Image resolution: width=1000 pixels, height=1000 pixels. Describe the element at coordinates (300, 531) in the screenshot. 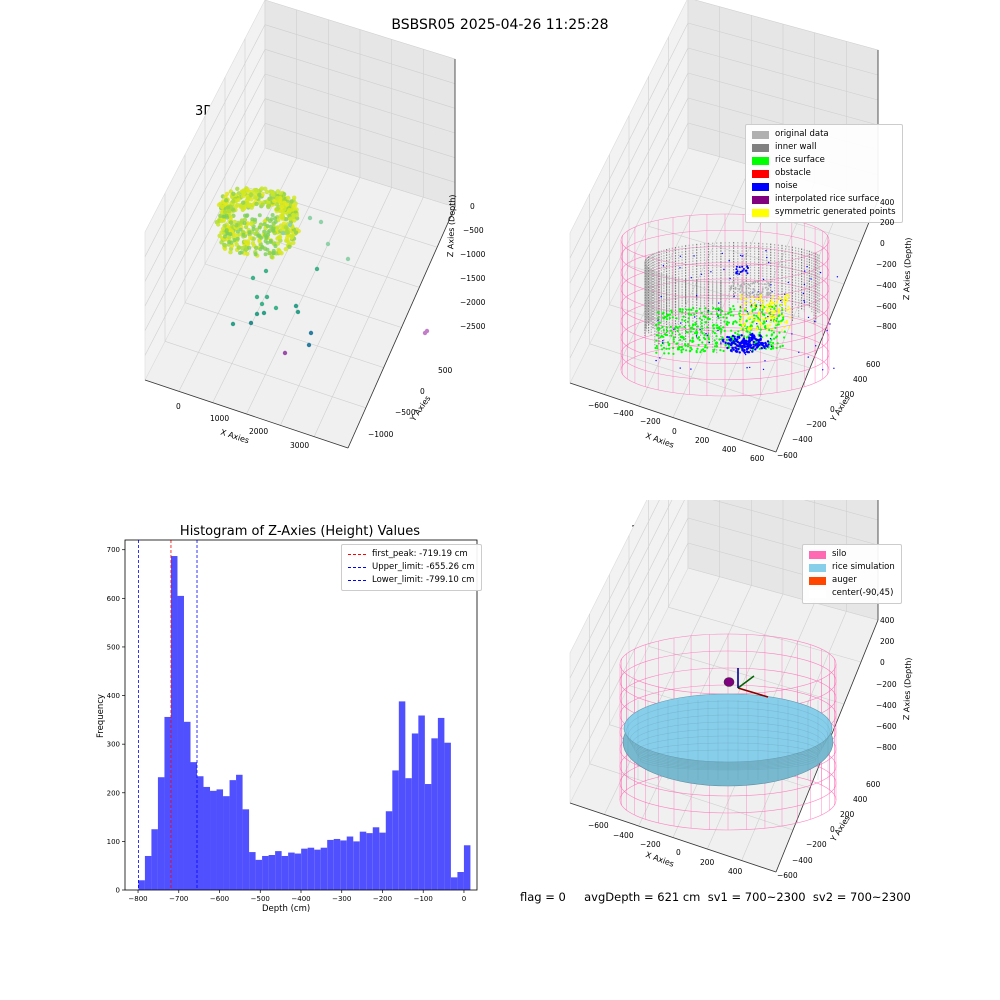

I see `histogram-title: Histogram of Z-Axies (Height) Values` at that location.